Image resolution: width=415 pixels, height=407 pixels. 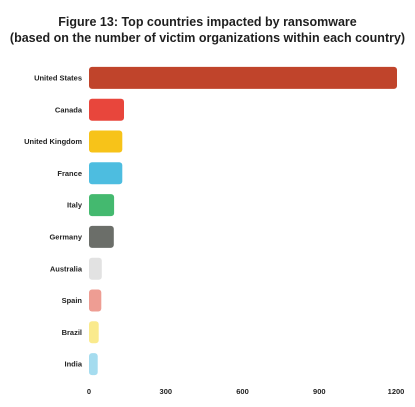 I want to click on bar-spain, so click(x=95, y=300).